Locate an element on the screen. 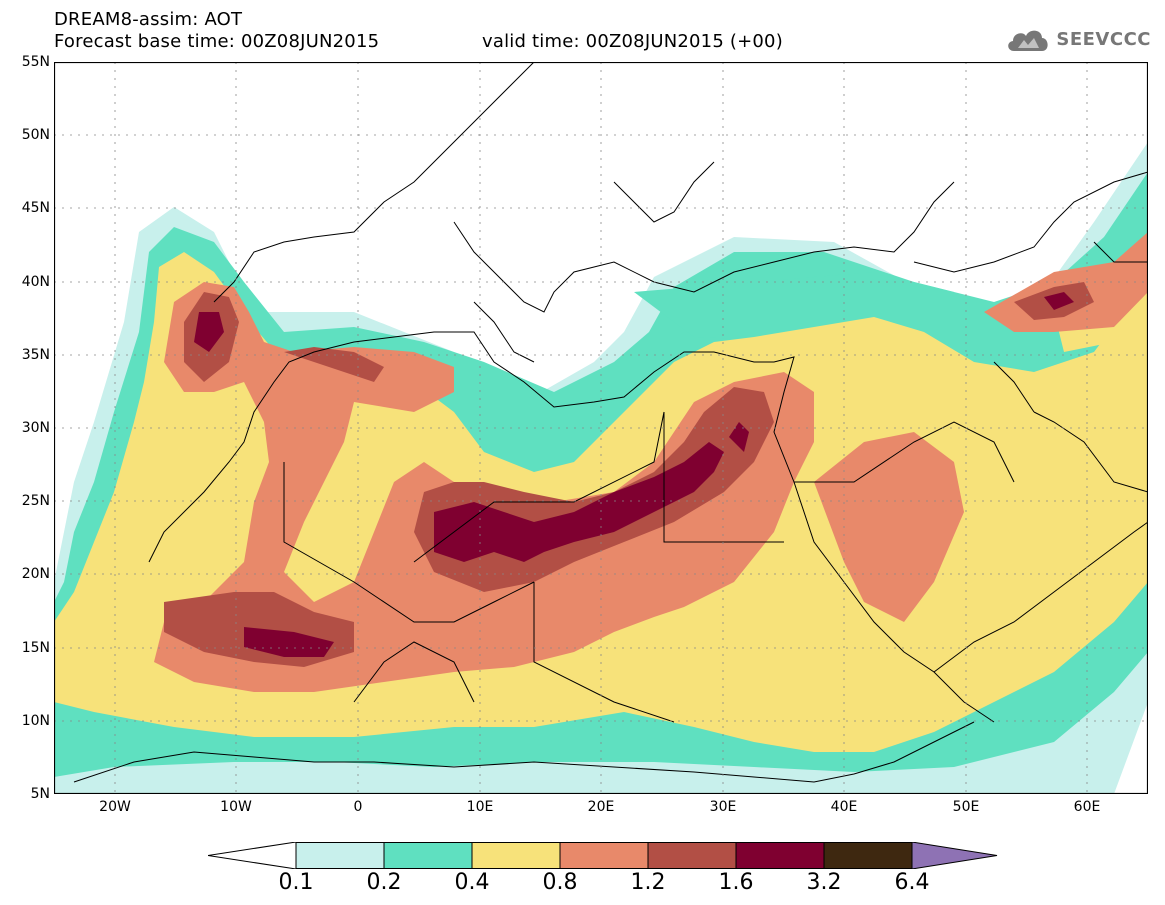 The height and width of the screenshot is (905, 1165). colorbar-swatch-0.4 is located at coordinates (516, 855).